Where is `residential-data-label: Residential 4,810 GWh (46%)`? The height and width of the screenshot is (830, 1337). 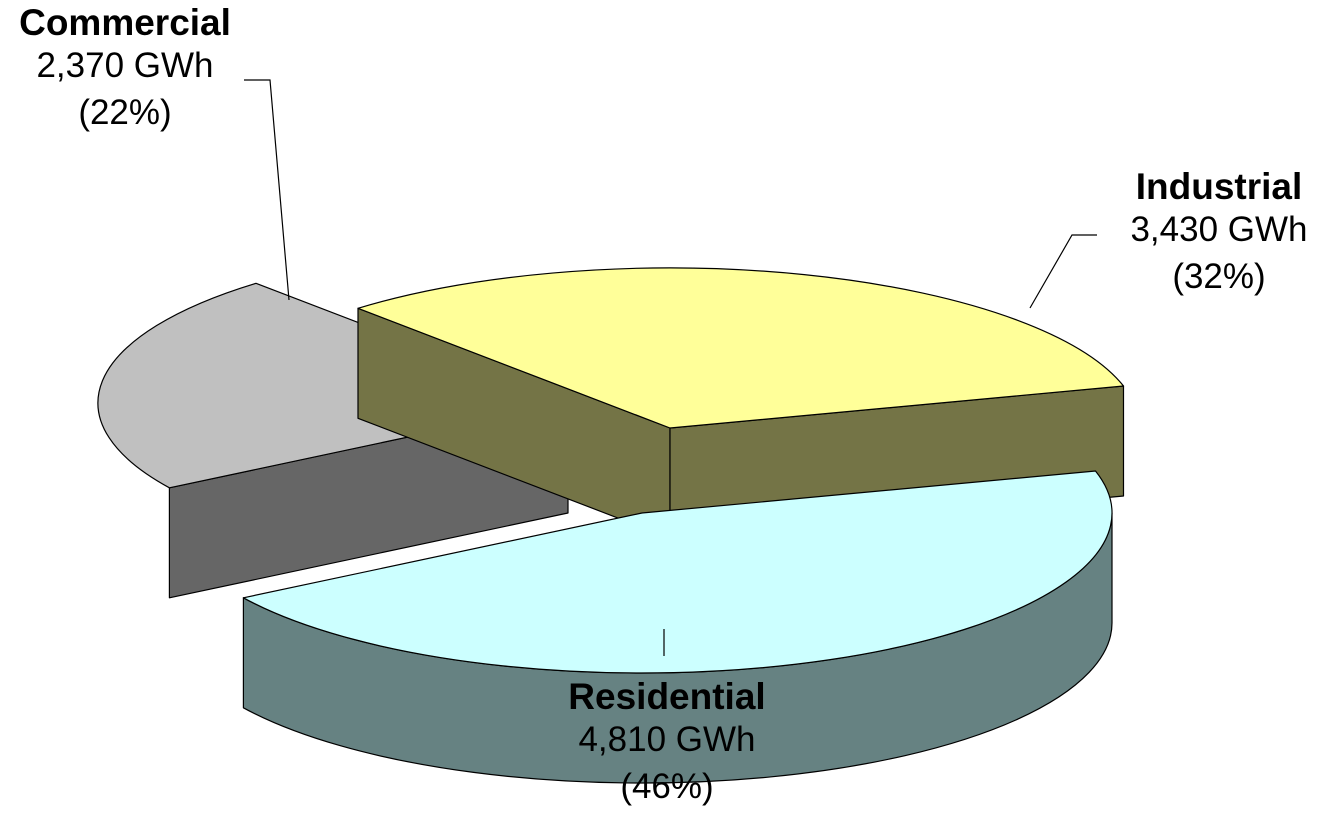 residential-data-label: Residential 4,810 GWh (46%) is located at coordinates (667, 747).